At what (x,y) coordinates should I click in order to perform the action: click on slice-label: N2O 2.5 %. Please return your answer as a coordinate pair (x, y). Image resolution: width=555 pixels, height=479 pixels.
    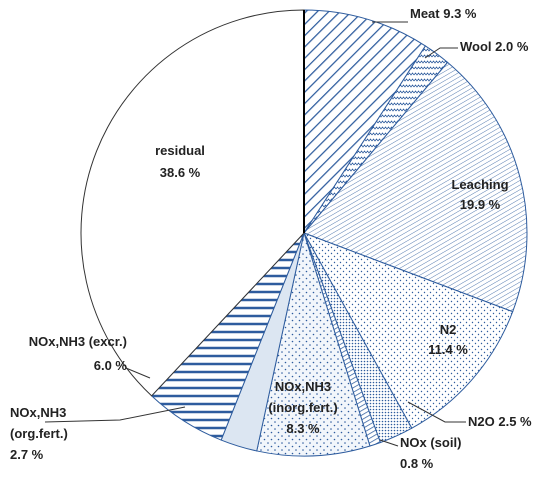
    Looking at the image, I should click on (500, 422).